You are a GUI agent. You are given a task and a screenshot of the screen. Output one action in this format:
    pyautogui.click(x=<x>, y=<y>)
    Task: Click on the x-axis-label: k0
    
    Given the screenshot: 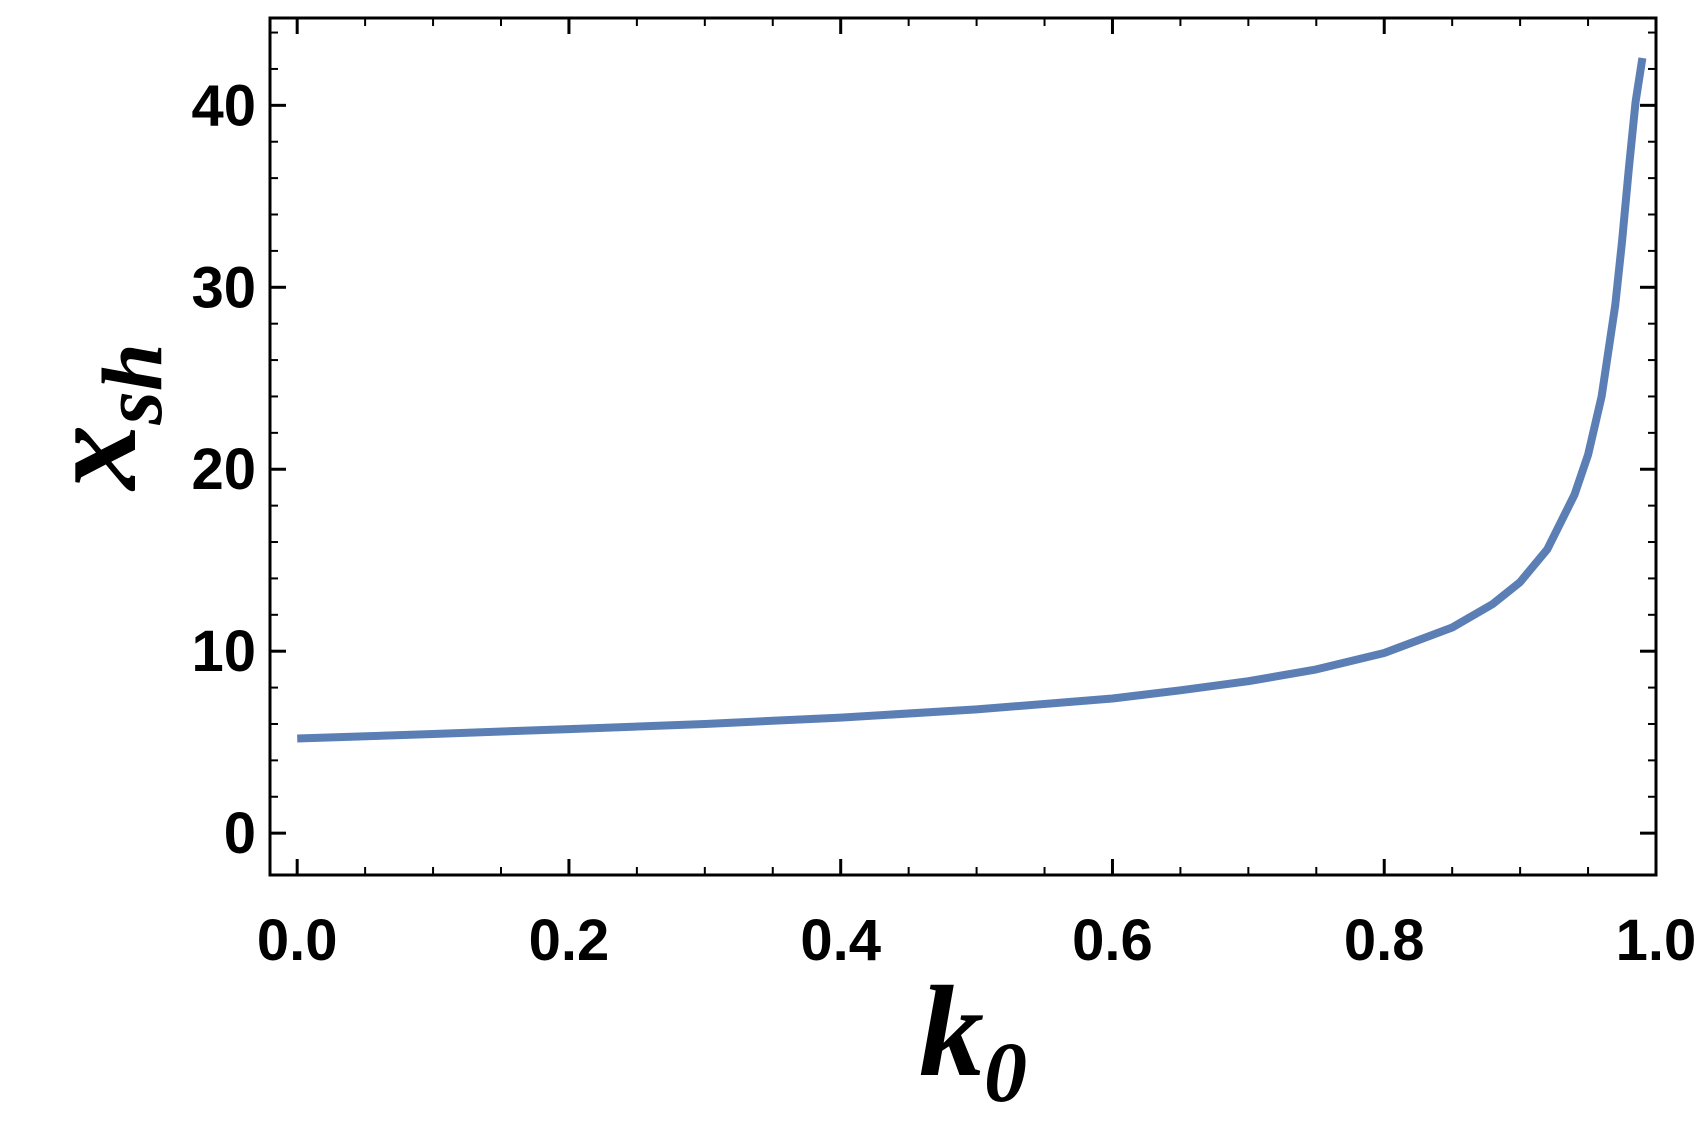 What is the action you would take?
    pyautogui.click(x=973, y=1040)
    